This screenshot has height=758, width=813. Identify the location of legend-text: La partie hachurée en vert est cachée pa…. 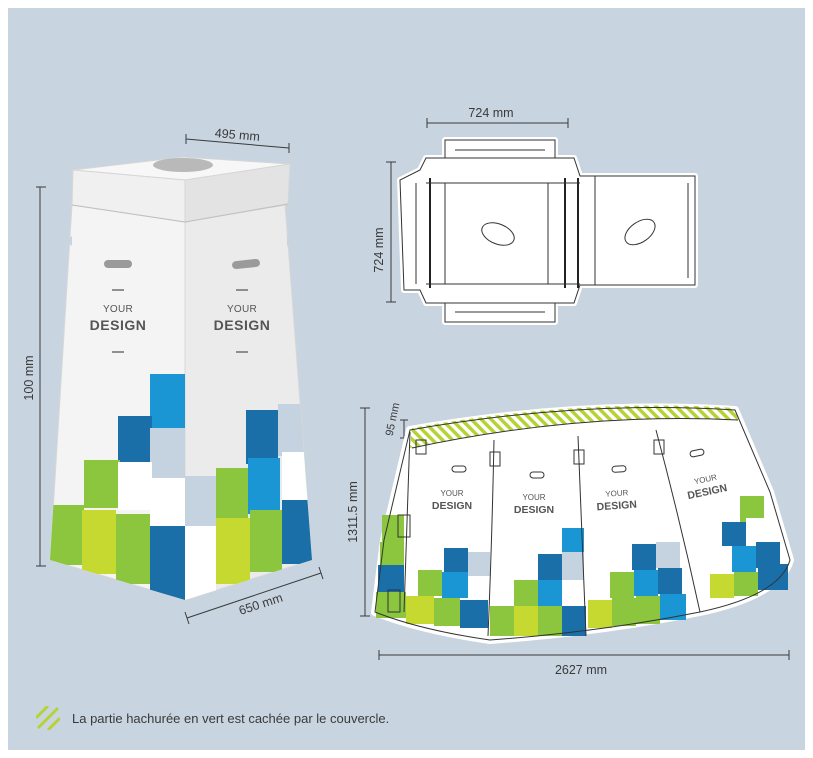
(231, 718).